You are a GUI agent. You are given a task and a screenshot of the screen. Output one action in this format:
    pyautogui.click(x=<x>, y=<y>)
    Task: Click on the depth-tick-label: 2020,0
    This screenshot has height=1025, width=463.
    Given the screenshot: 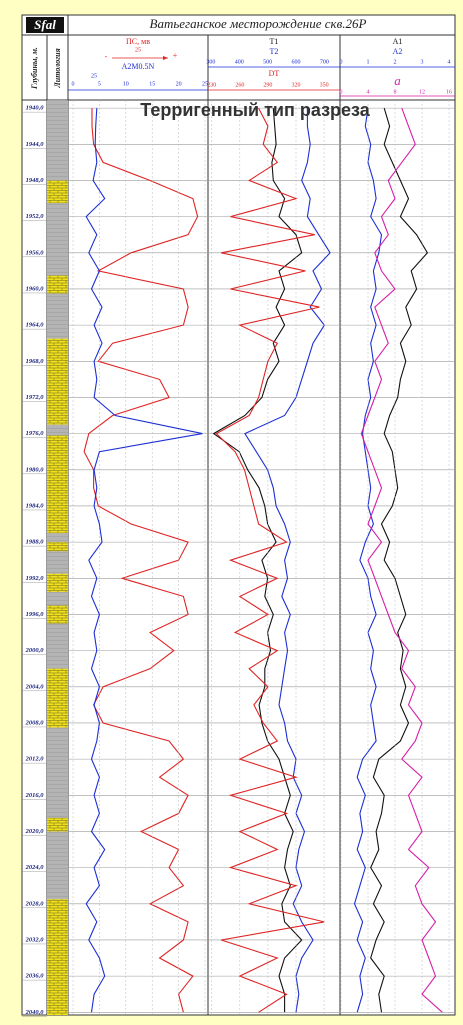 What is the action you would take?
    pyautogui.click(x=35, y=831)
    